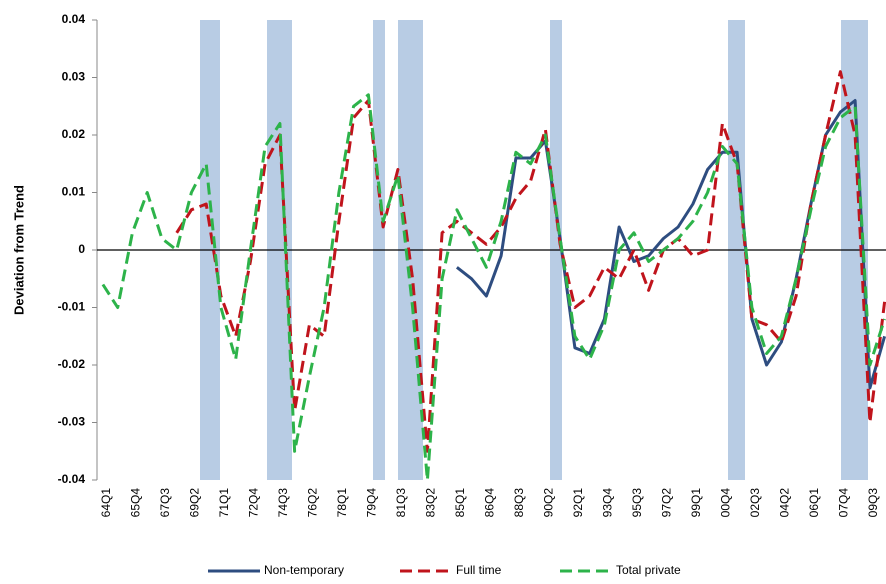  I want to click on x-tick-label: 06Q1, so click(814, 503).